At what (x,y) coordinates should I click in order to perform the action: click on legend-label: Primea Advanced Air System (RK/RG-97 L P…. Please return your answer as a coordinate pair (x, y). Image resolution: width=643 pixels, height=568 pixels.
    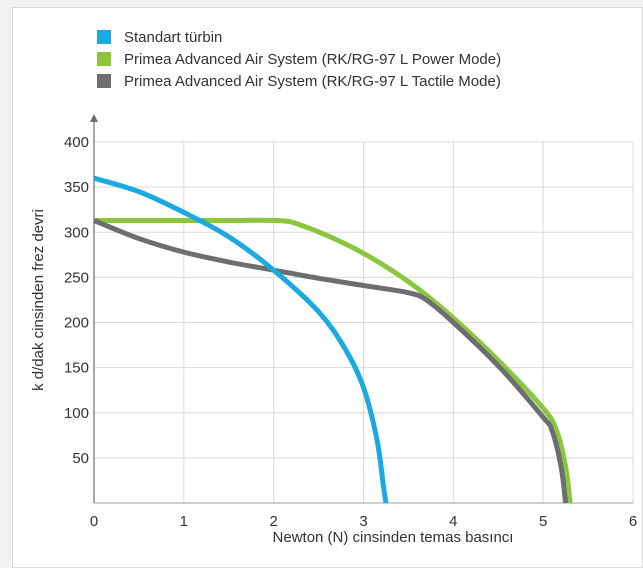
    Looking at the image, I should click on (312, 59).